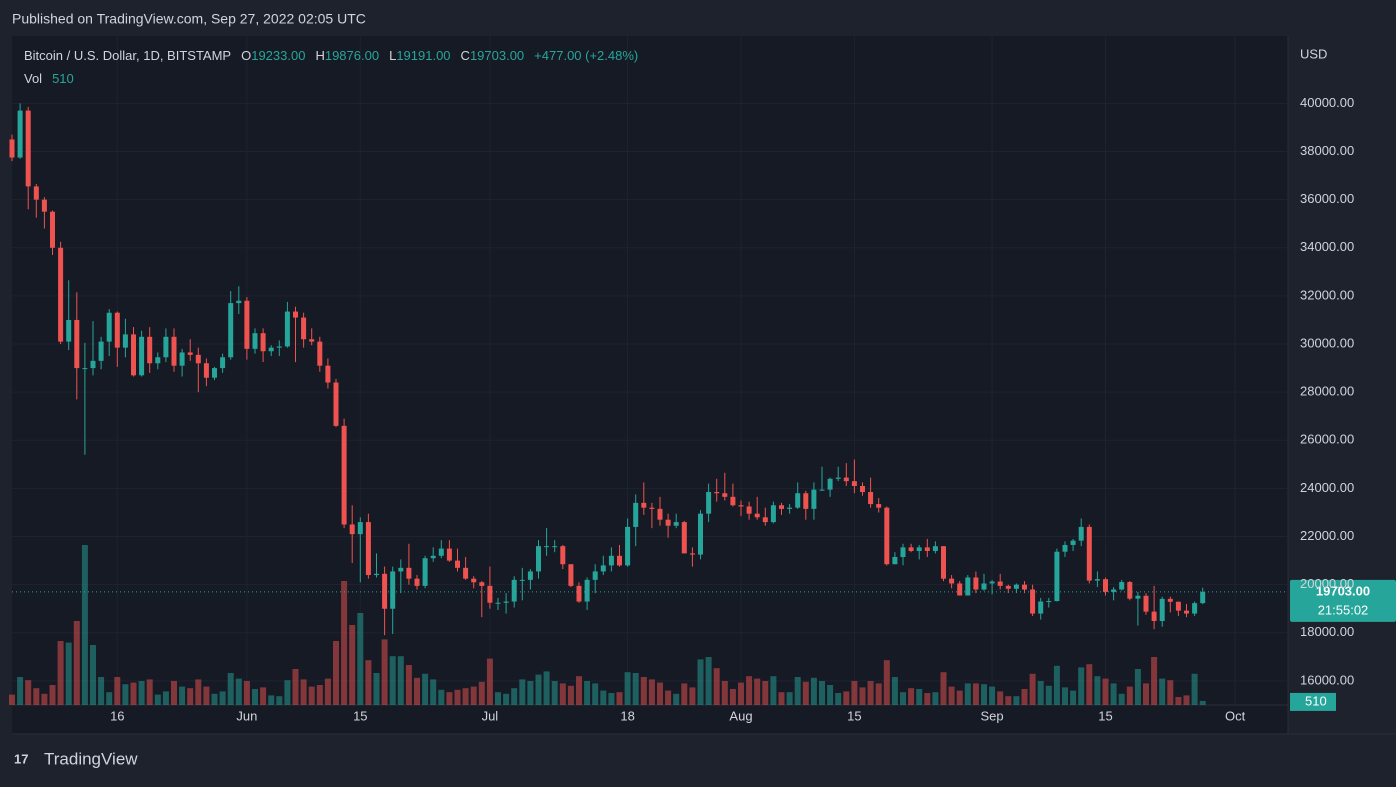 The width and height of the screenshot is (1396, 787). I want to click on x-tick-label: 15, so click(360, 715).